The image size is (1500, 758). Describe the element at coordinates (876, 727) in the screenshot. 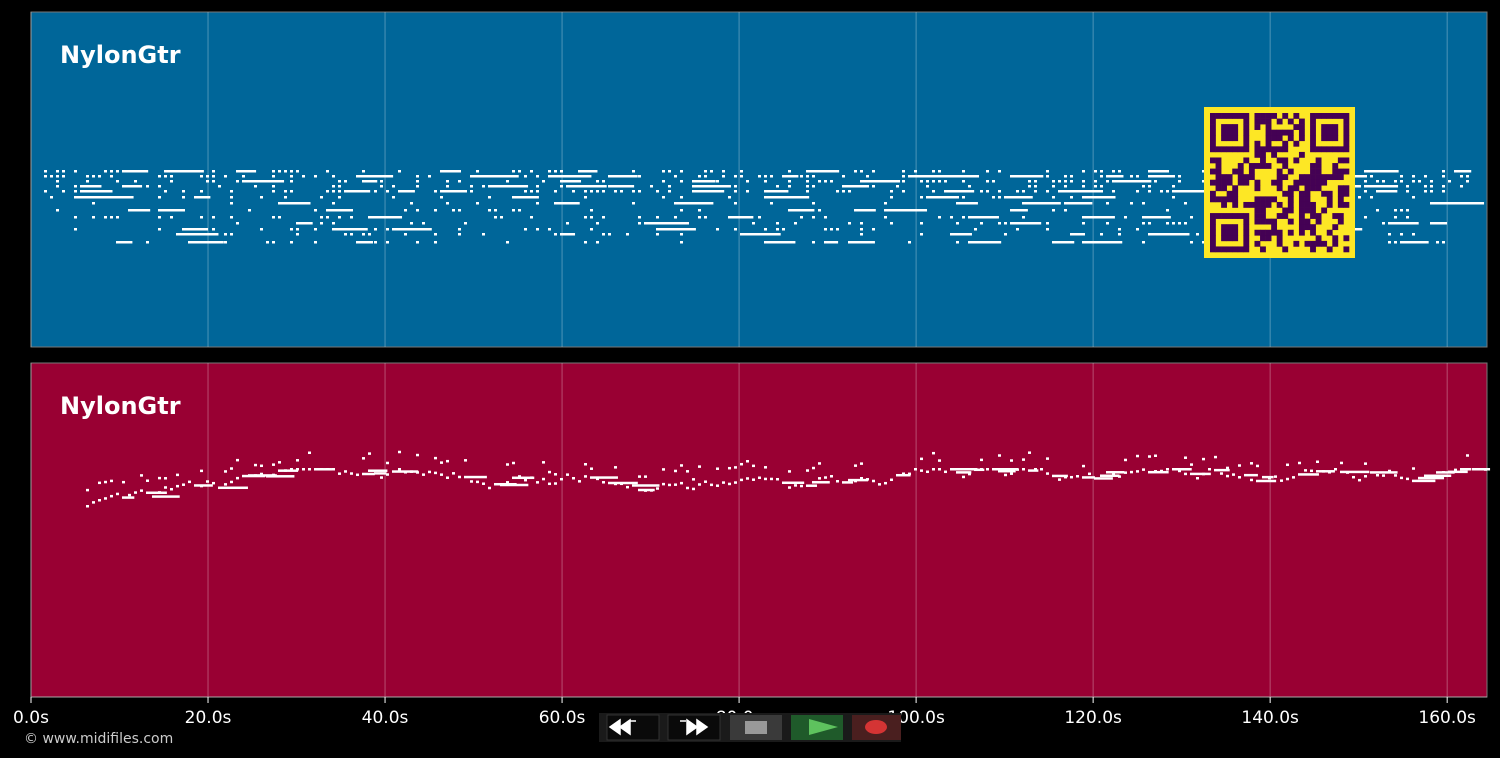

I see `record-button` at that location.